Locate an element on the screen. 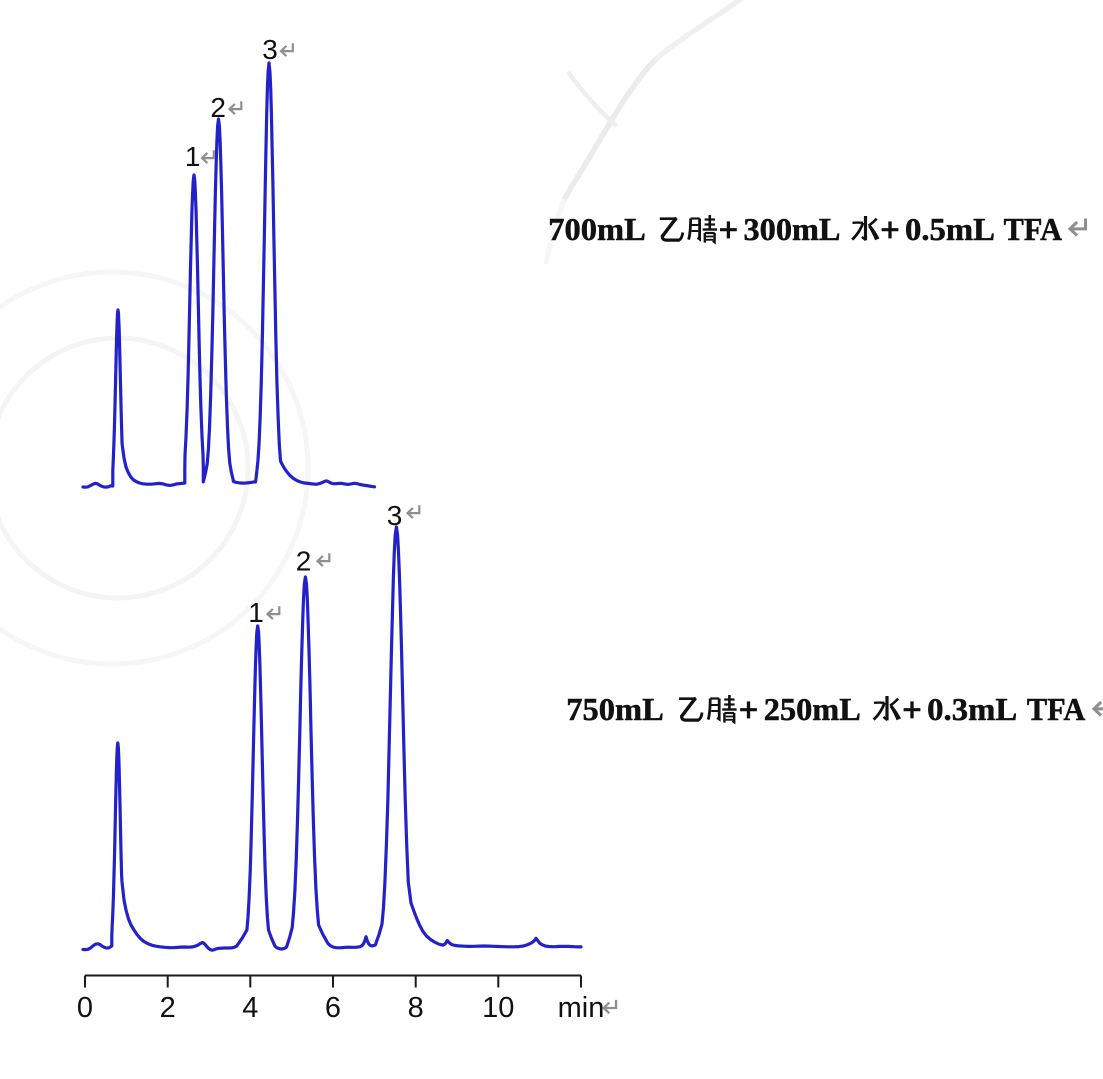  svg-text: min is located at coordinates (581, 1008).